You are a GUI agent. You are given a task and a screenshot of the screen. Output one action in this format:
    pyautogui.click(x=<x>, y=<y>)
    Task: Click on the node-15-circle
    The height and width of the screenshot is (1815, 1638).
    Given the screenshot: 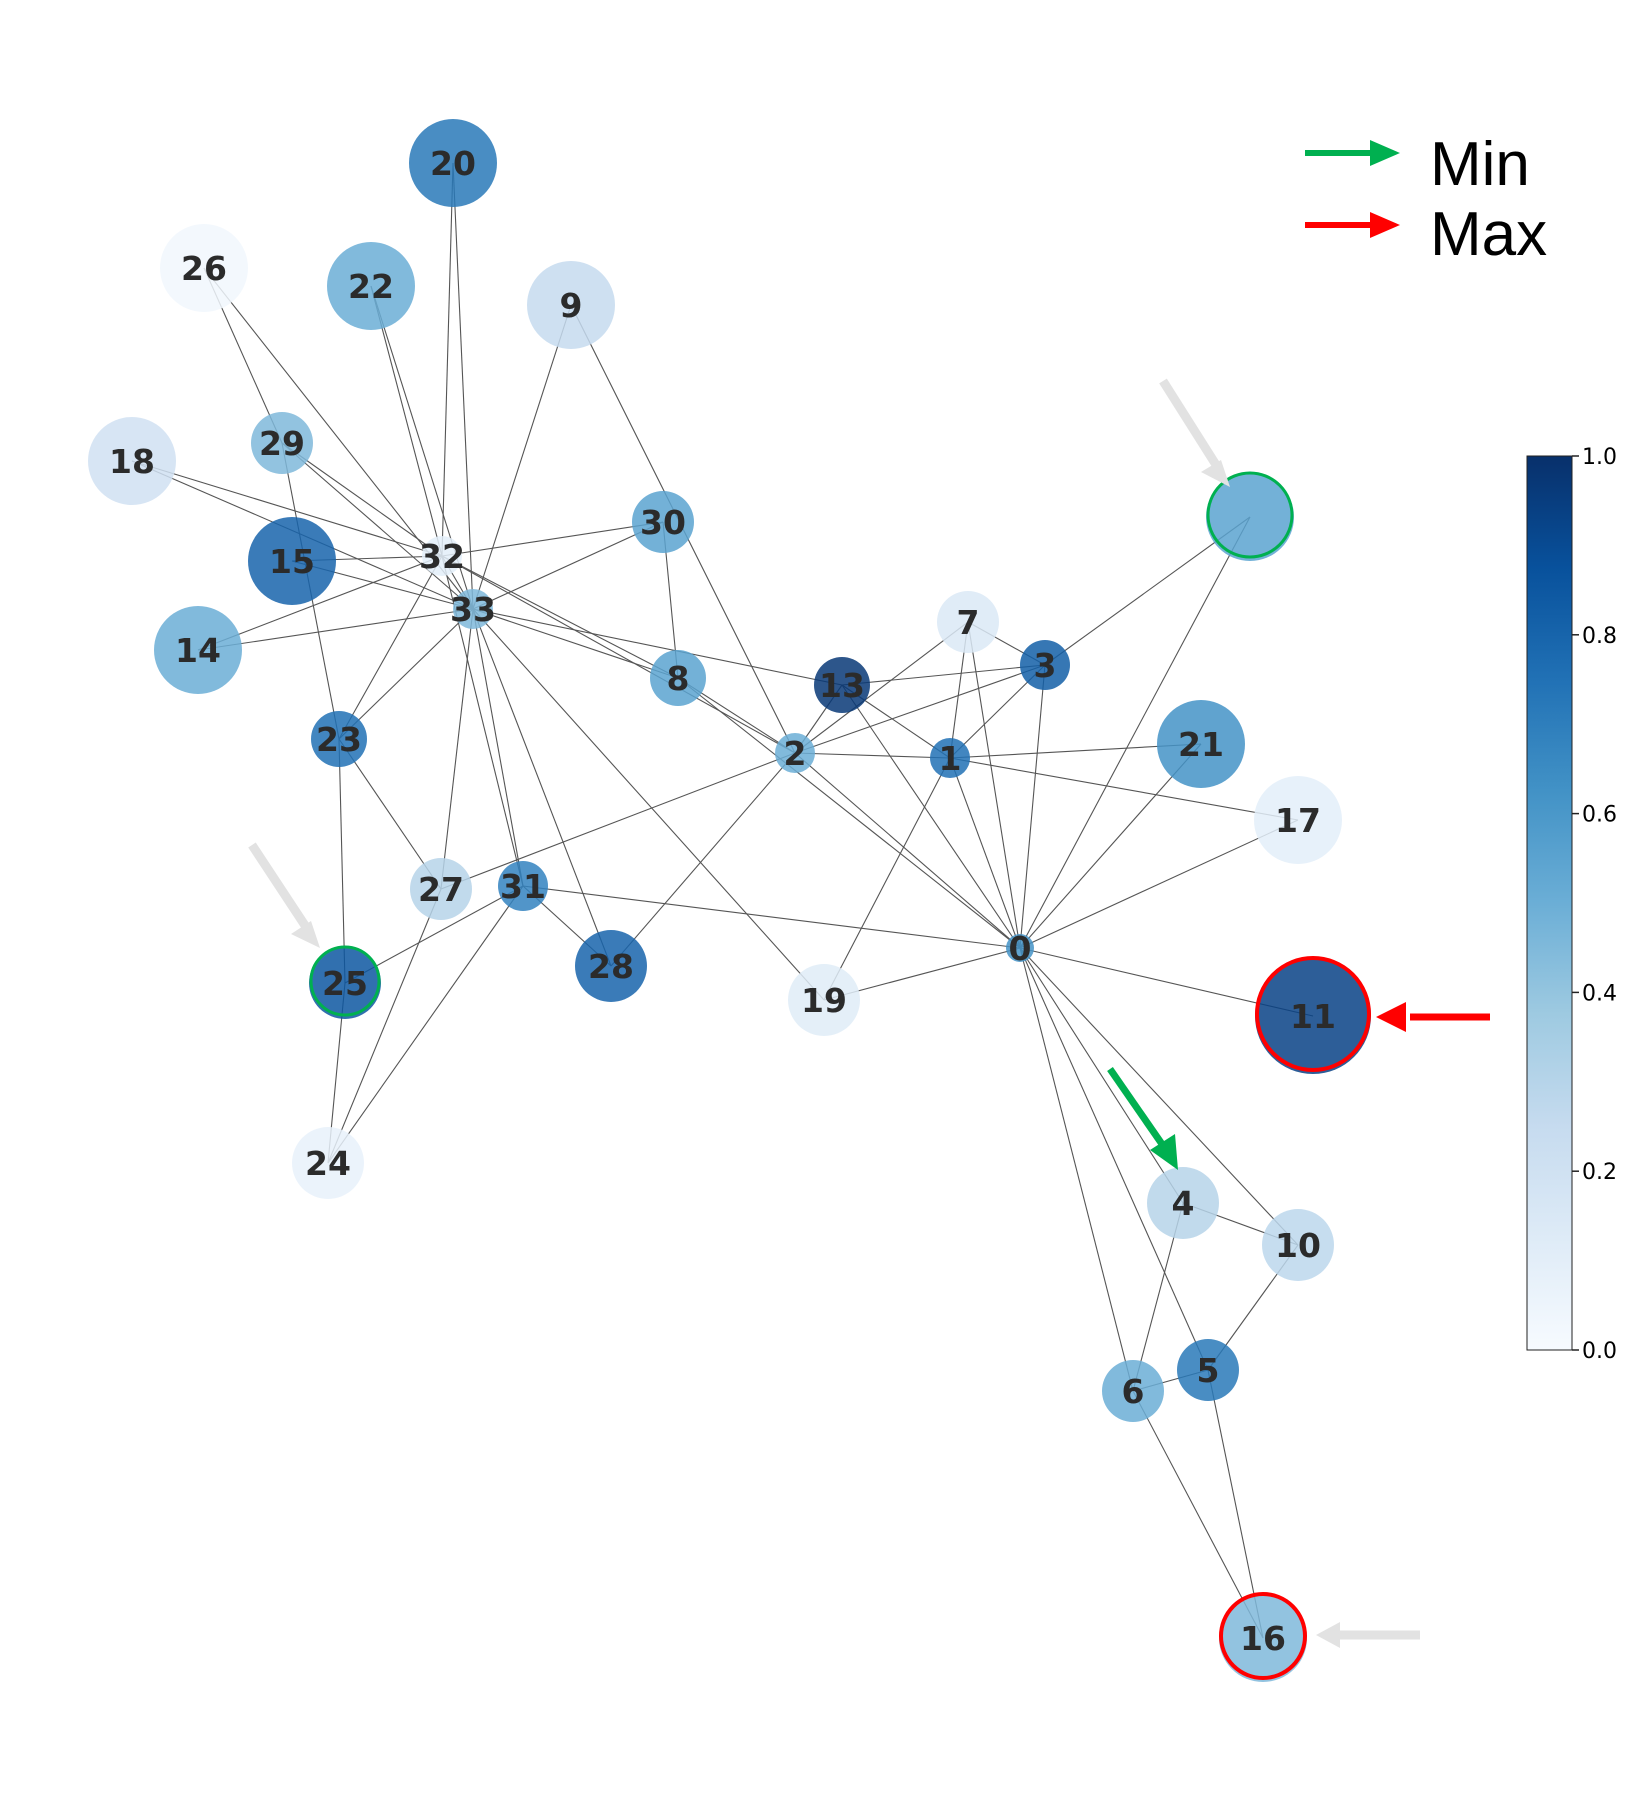 What is the action you would take?
    pyautogui.click(x=292, y=561)
    